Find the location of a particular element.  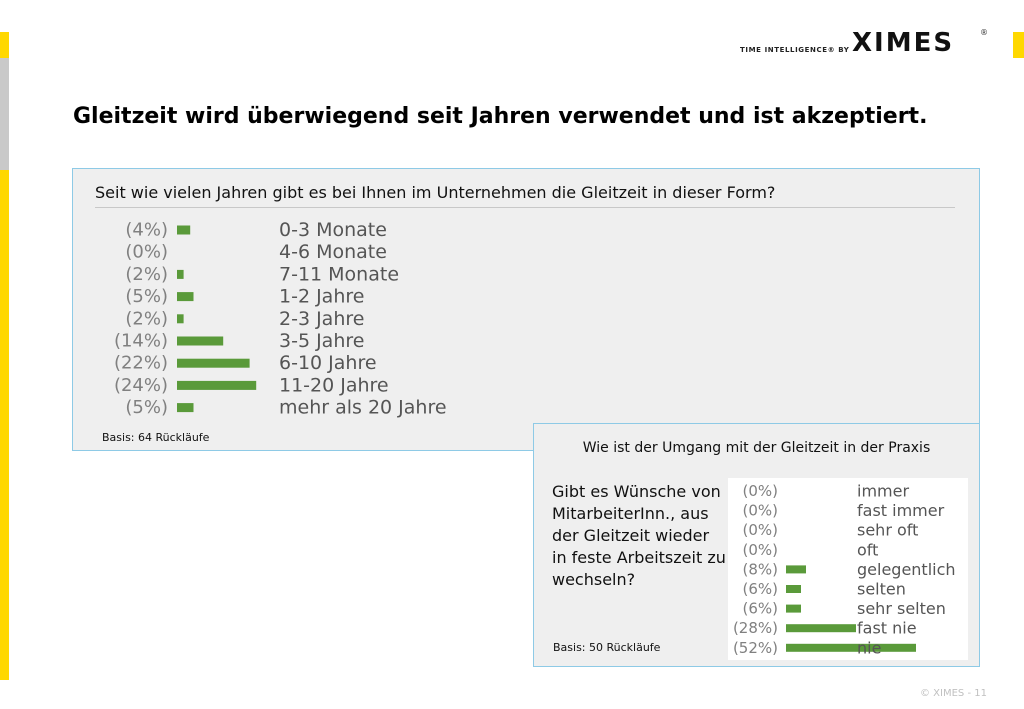

bar-value-label: (14%) is located at coordinates (141, 341).